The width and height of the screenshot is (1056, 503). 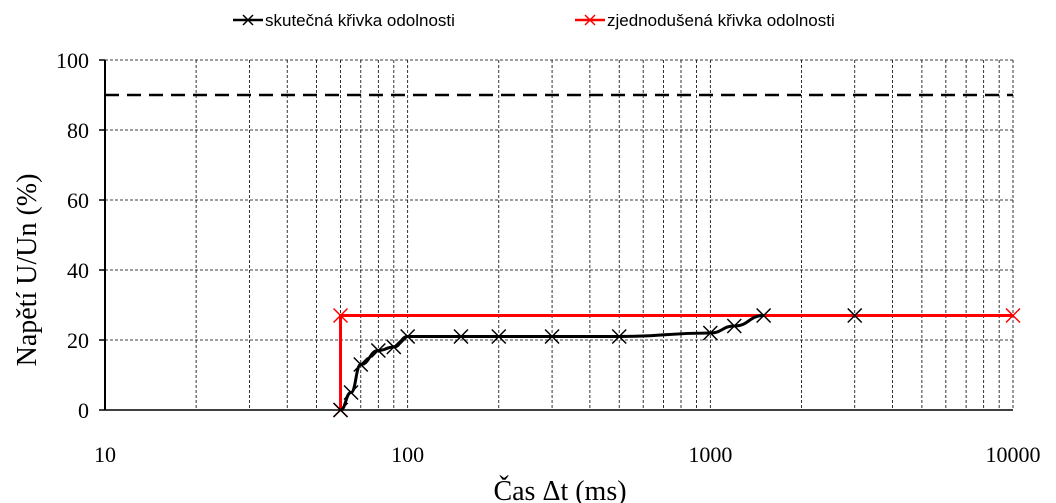 What do you see at coordinates (72, 60) in the screenshot?
I see `y-tick-label: 100` at bounding box center [72, 60].